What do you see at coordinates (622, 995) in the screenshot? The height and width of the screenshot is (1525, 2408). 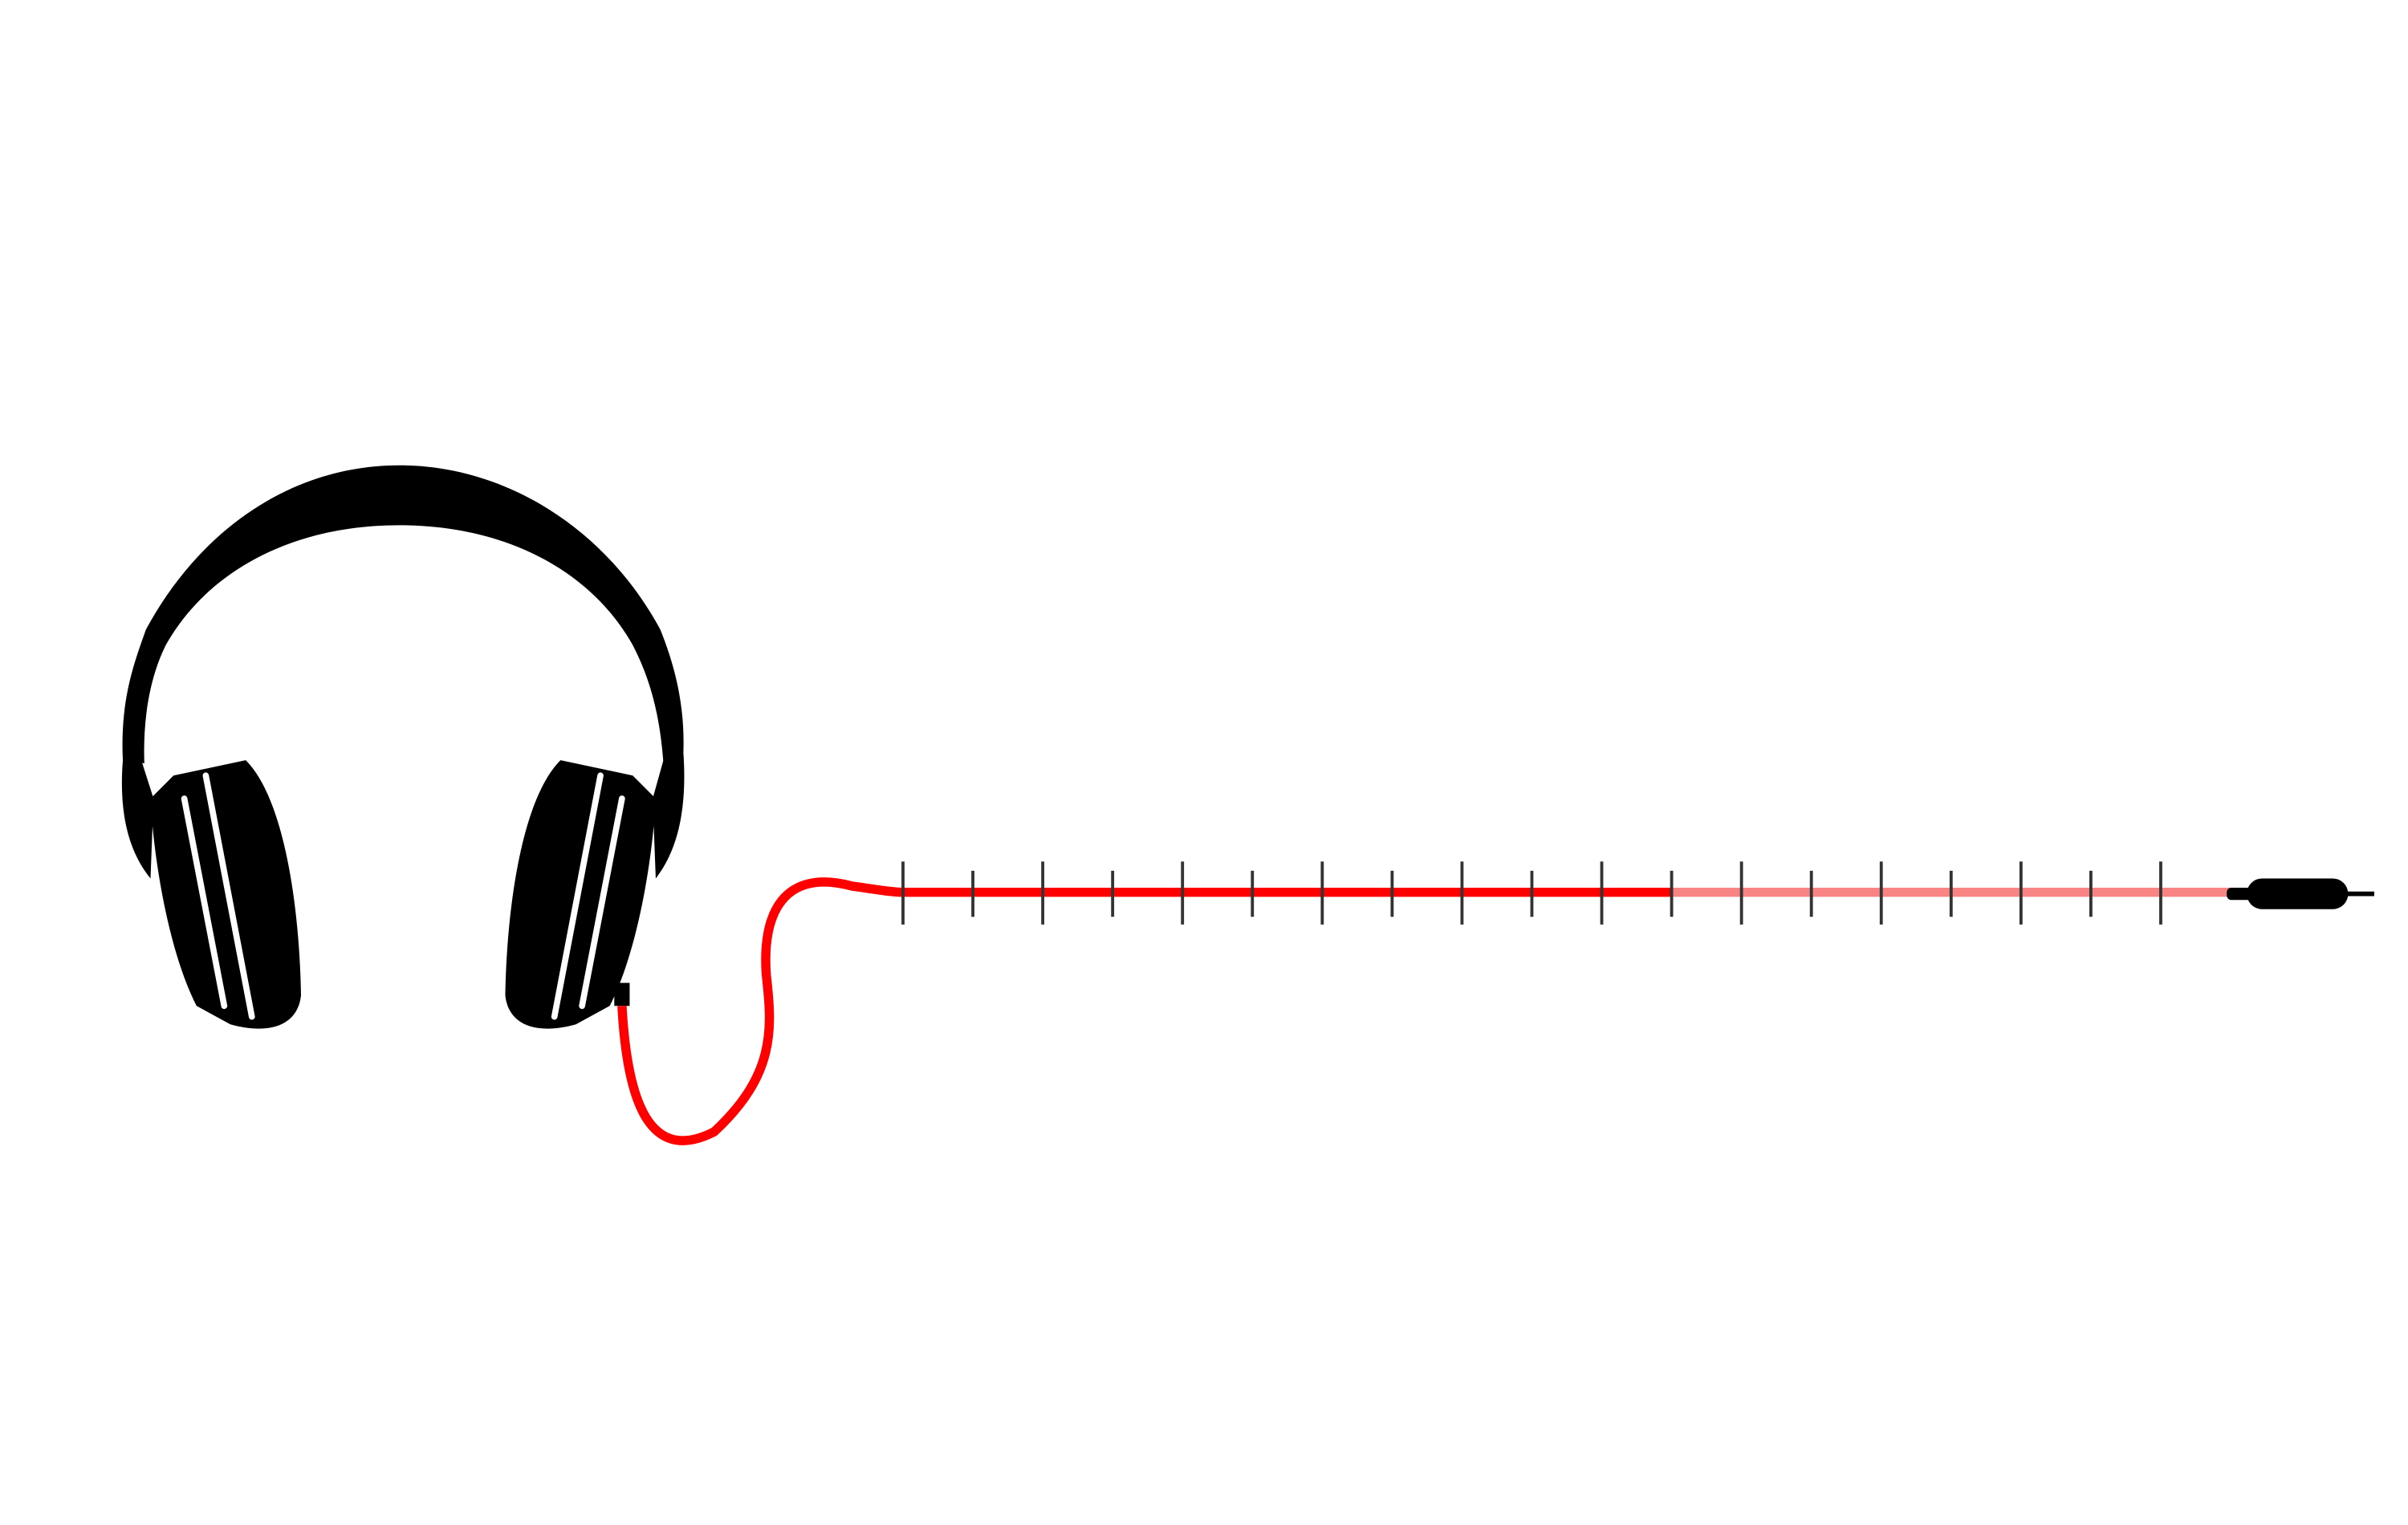 I see `cable-joint` at bounding box center [622, 995].